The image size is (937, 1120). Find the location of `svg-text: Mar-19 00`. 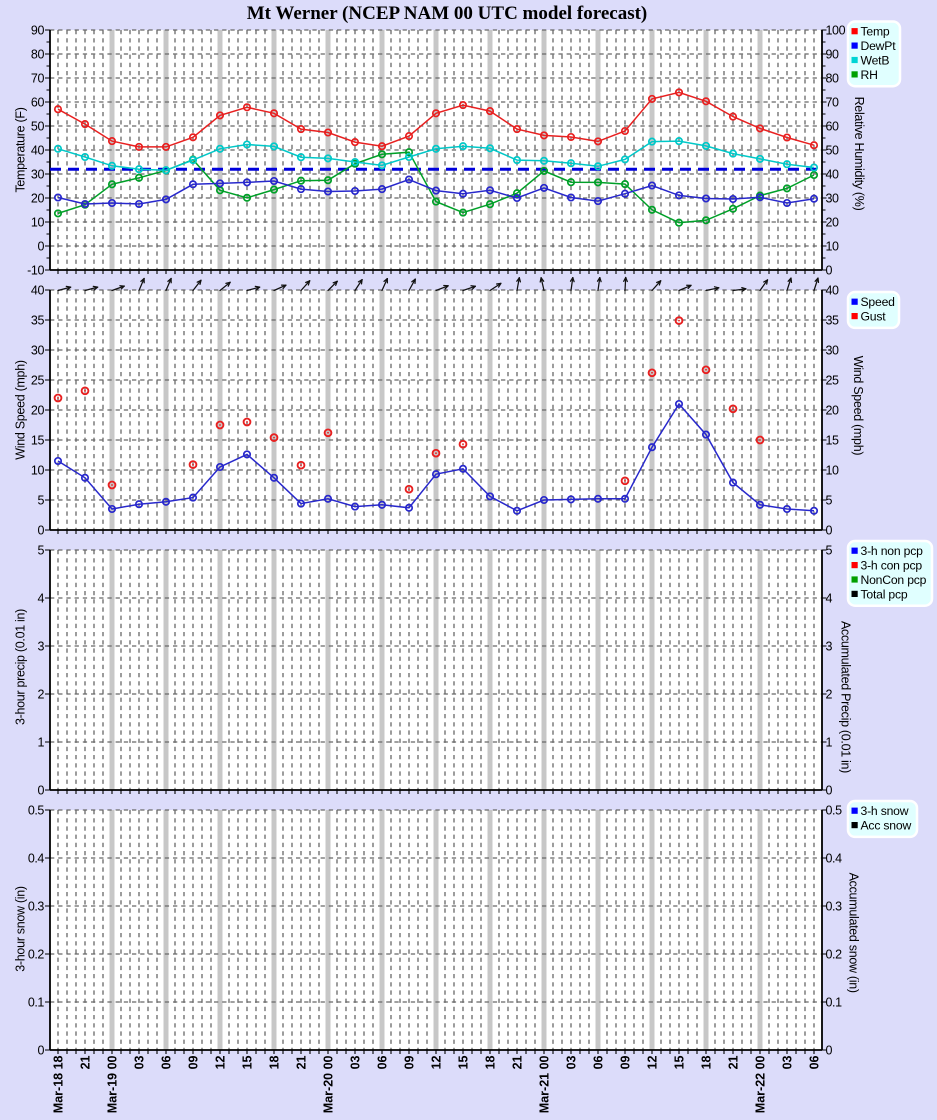

svg-text: Mar-19 00 is located at coordinates (113, 1084).